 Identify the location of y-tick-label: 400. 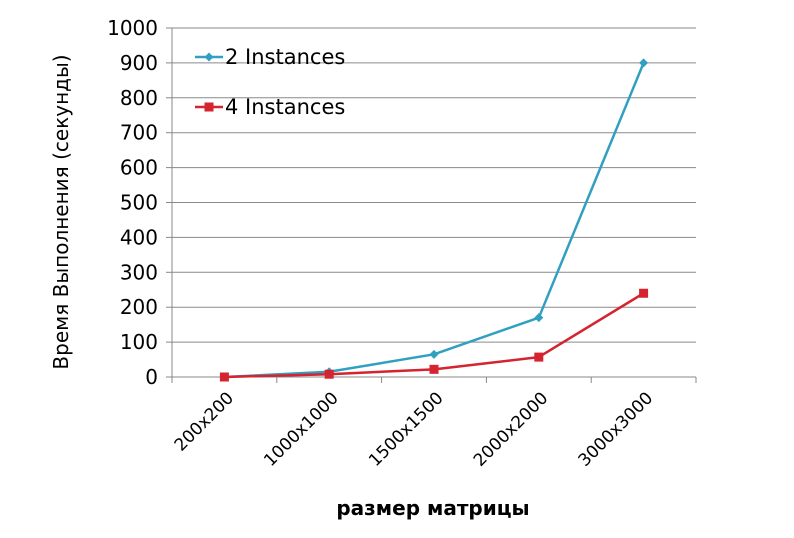
(139, 237).